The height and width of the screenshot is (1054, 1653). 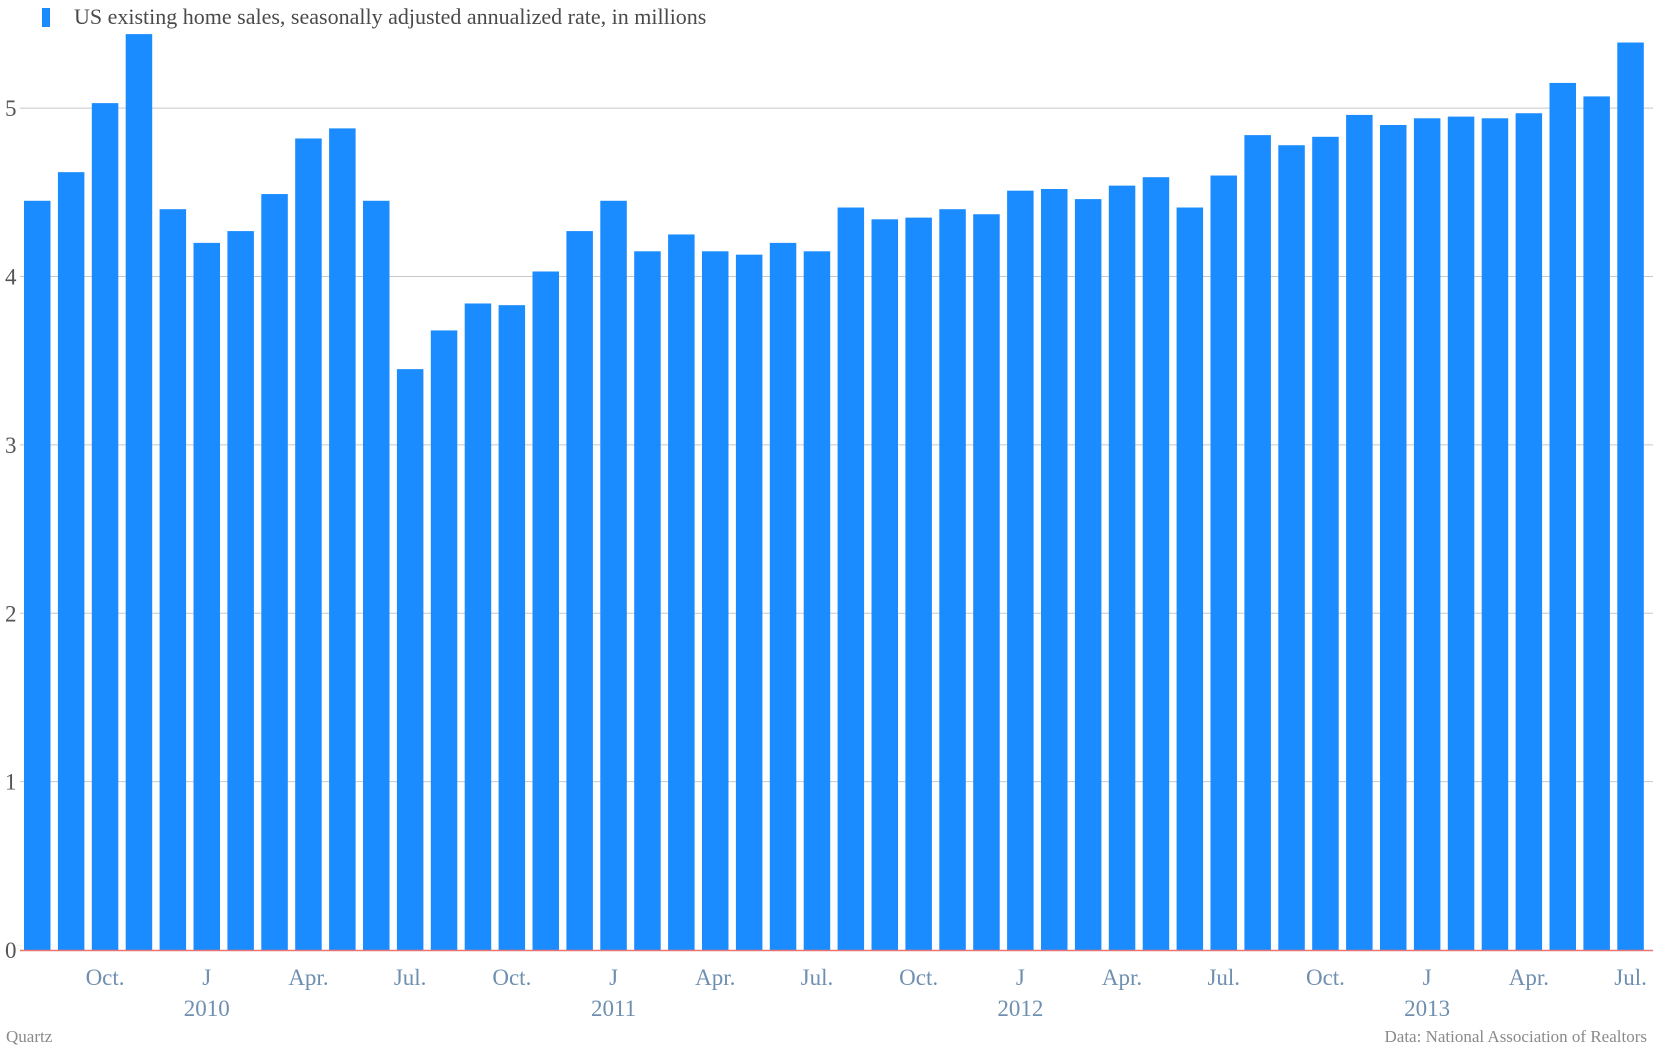 What do you see at coordinates (1427, 1008) in the screenshot?
I see `x-year-label-2013: 2013` at bounding box center [1427, 1008].